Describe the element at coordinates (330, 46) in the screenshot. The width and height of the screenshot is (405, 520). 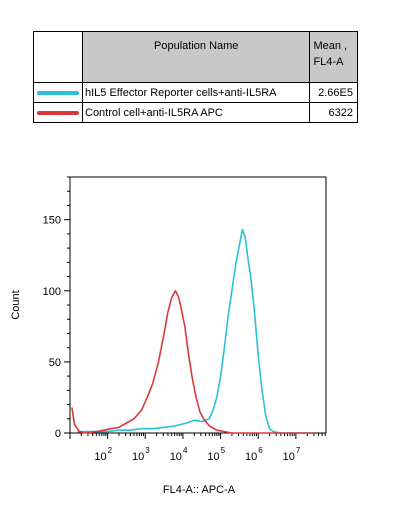
I see `legend-header-mean-line1: Mean ,` at that location.